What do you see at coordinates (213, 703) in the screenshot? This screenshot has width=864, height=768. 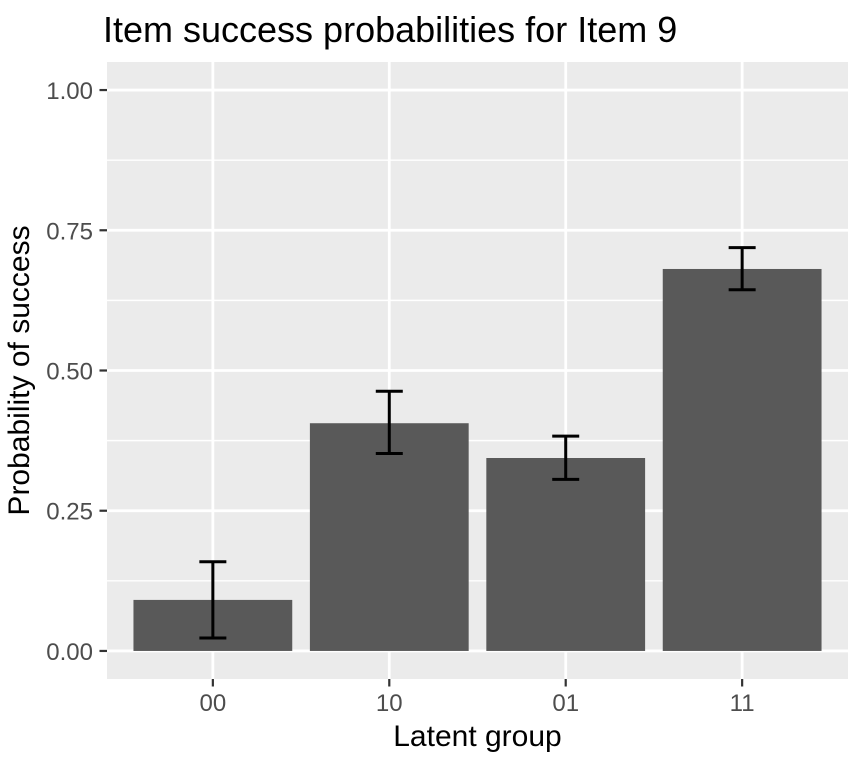 I see `x-tick-label-00: 00` at bounding box center [213, 703].